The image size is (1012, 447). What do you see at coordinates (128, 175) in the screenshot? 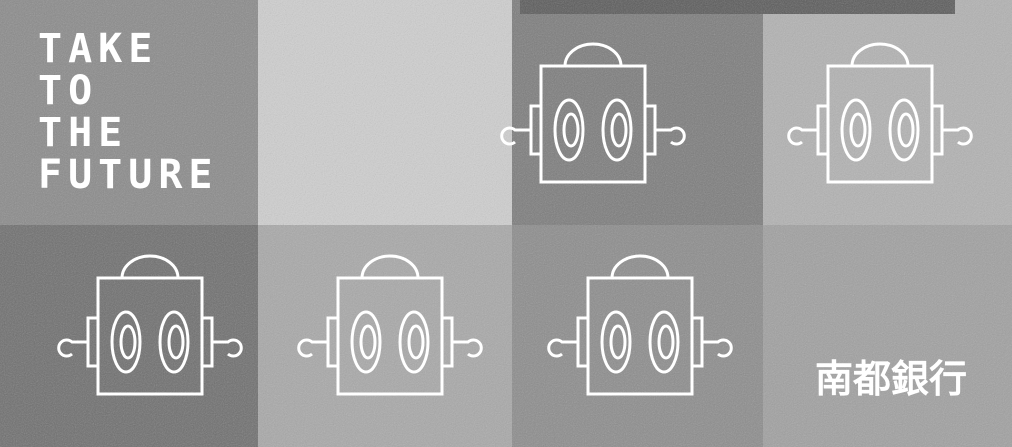
I see `slogan-line: FUTURE` at bounding box center [128, 175].